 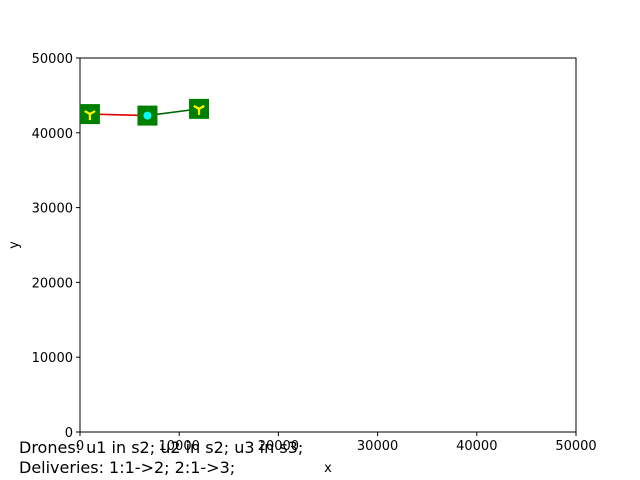 I want to click on x-tick-label: 0, so click(x=80, y=446).